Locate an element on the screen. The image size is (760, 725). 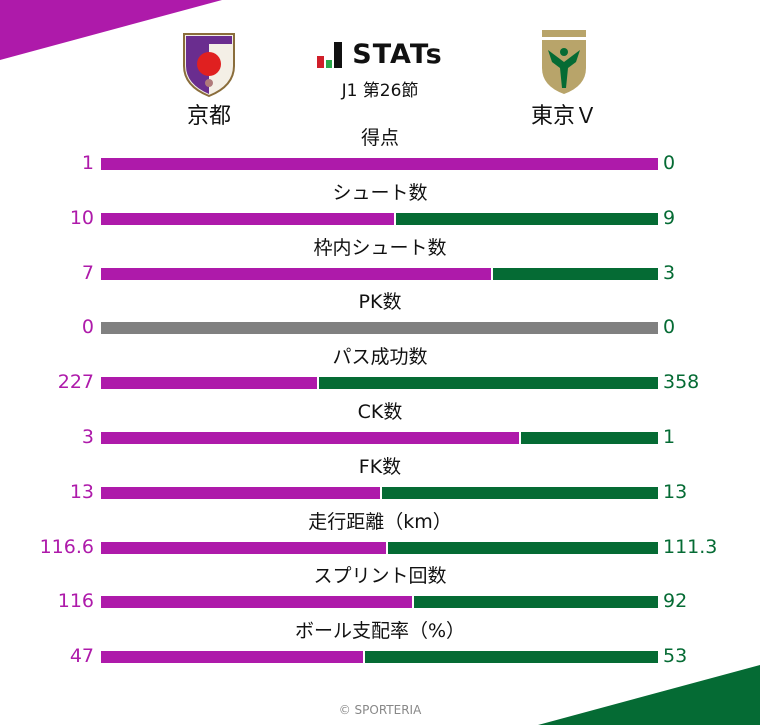
brand-logo: STATs is located at coordinates (380, 55).